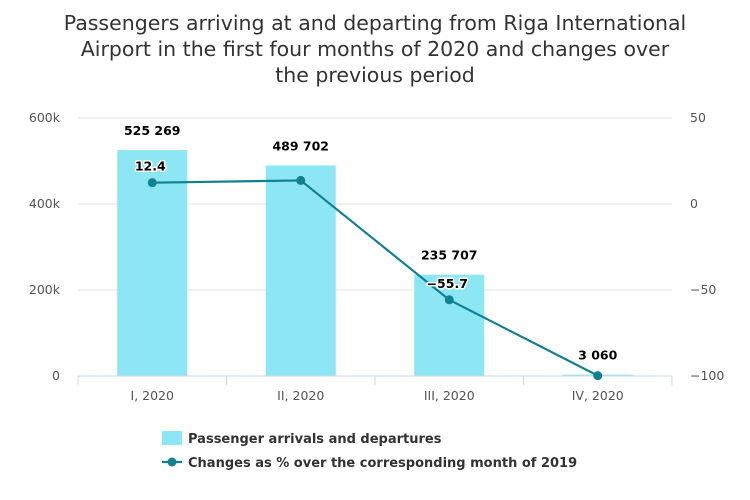 Image resolution: width=750 pixels, height=500 pixels. Describe the element at coordinates (703, 289) in the screenshot. I see `y-right-tick-label: −50` at that location.